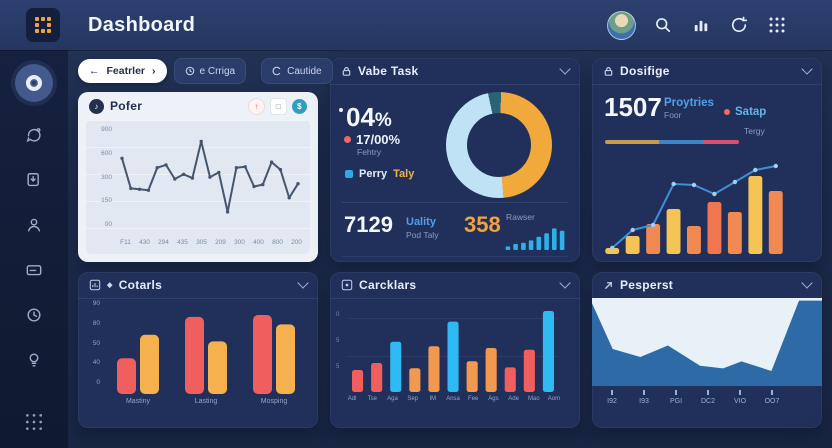 The height and width of the screenshot is (448, 832). I want to click on sidebar, so click(34, 249).